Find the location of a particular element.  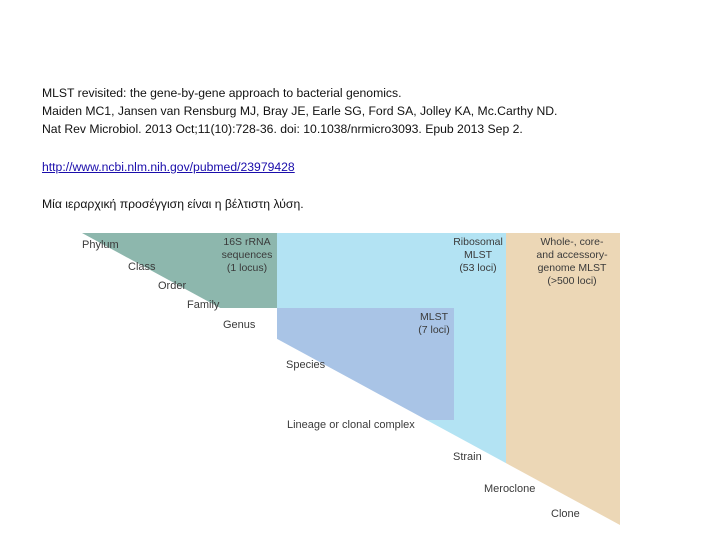

ribosomal-mlst-label: Ribosomal MLST (53 loci) is located at coordinates (478, 255).